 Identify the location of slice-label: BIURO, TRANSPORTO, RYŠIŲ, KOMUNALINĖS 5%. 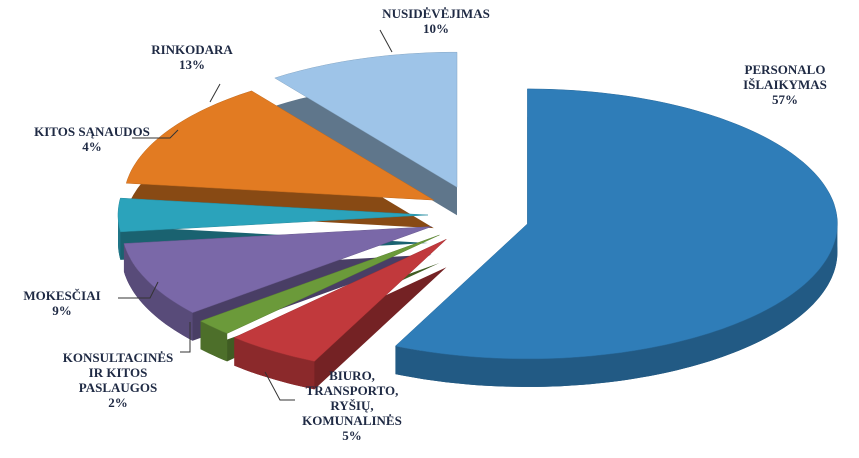
(352, 405).